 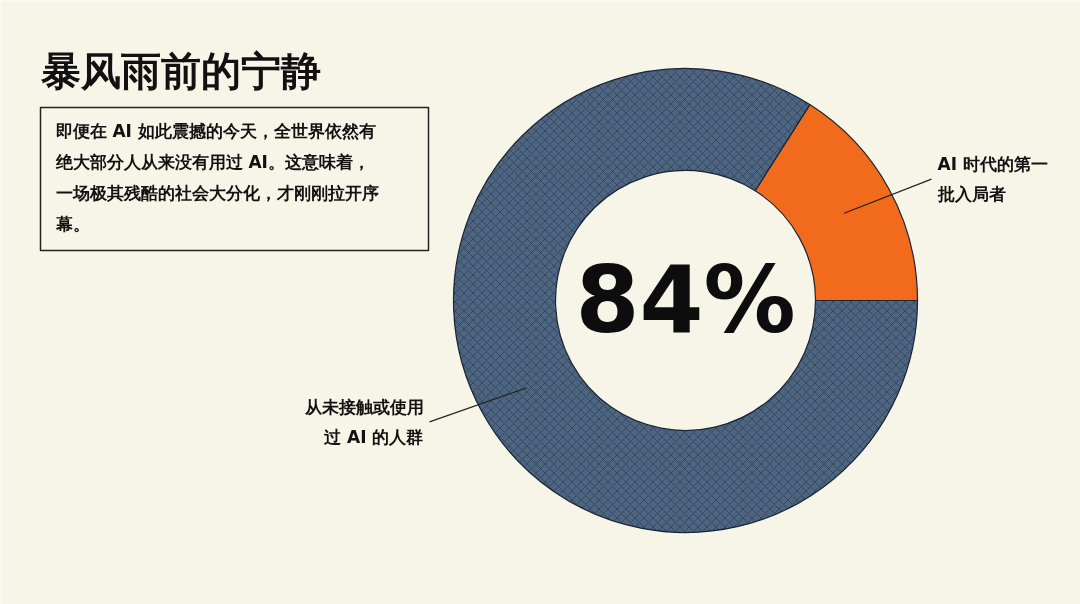 What do you see at coordinates (180, 70) in the screenshot?
I see `chart-title: 暴风雨前的宁静` at bounding box center [180, 70].